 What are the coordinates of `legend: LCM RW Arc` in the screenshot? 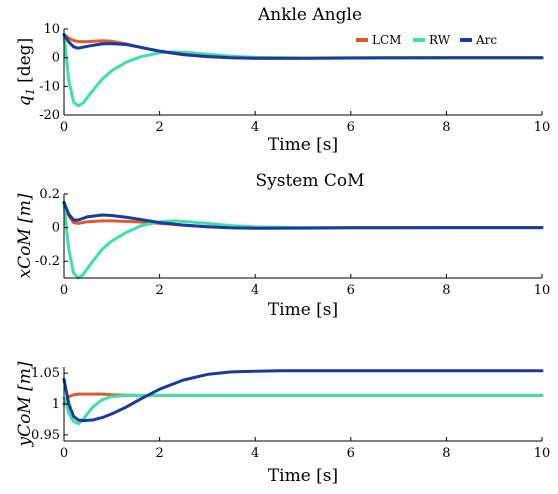 It's located at (426, 40).